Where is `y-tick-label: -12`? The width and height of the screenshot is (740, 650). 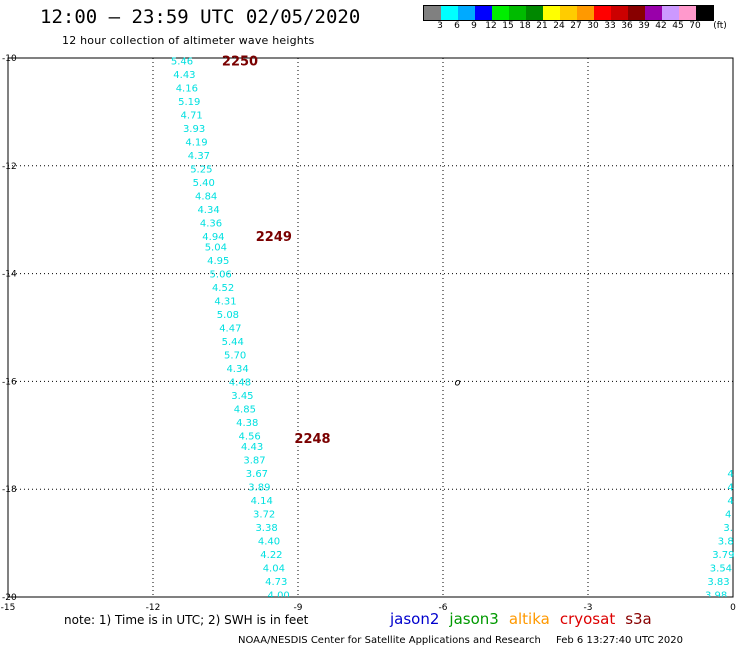 y-tick-label: -12 is located at coordinates (9, 167).